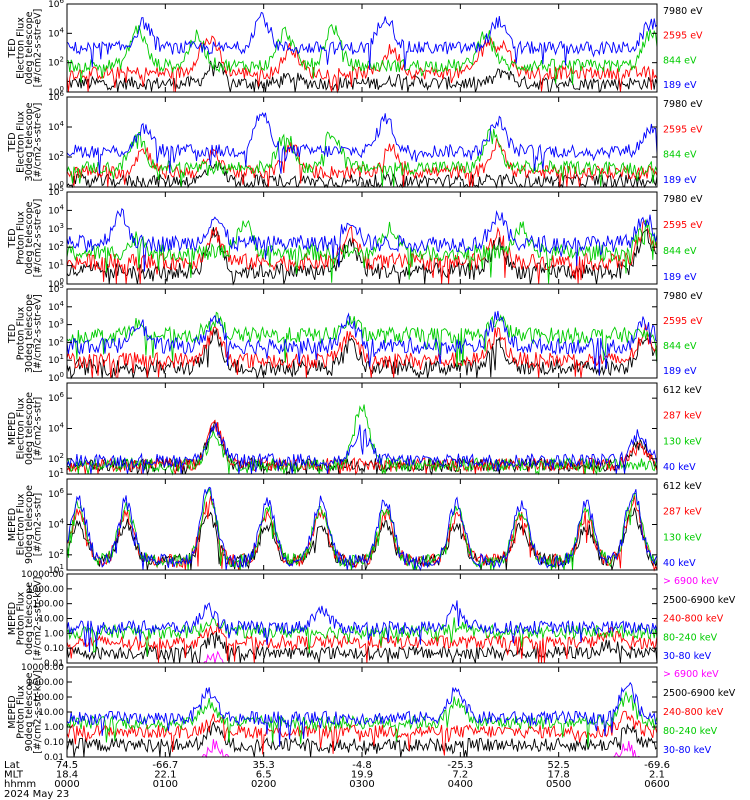 The width and height of the screenshot is (750, 800). What do you see at coordinates (67, 765) in the screenshot?
I see `footer-value: 74.5` at bounding box center [67, 765].